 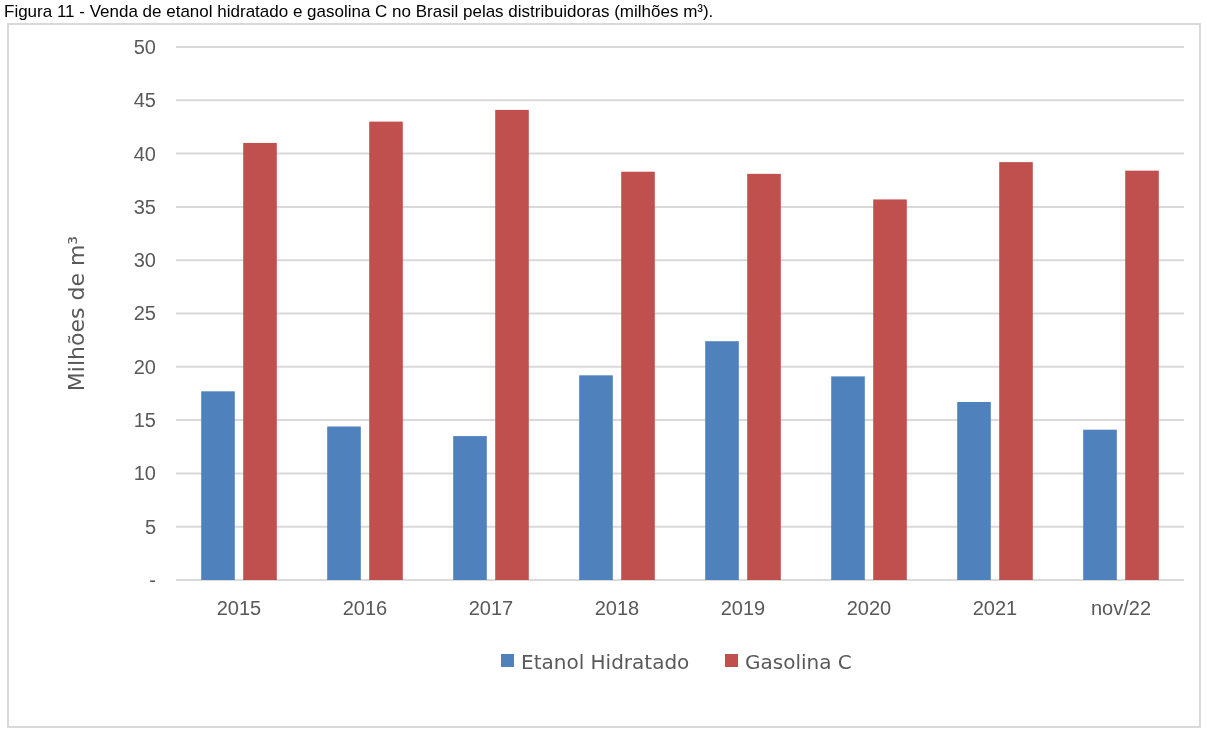 What do you see at coordinates (491, 608) in the screenshot?
I see `x-tick-label: 2017` at bounding box center [491, 608].